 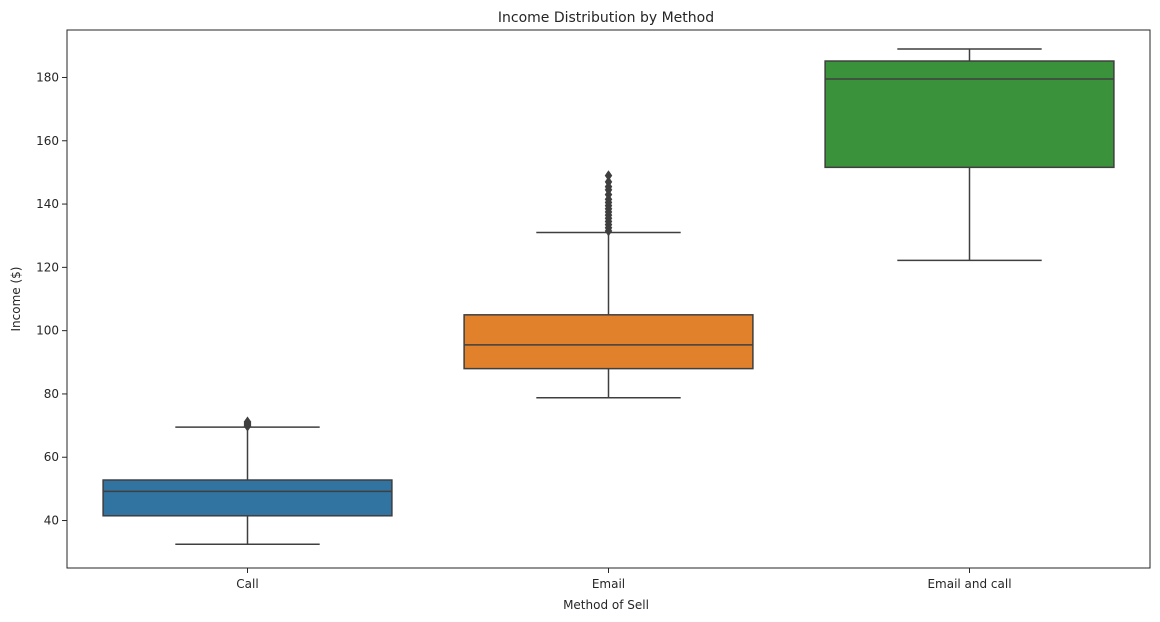 I want to click on x-axis: Call Email Email and call, so click(x=624, y=579).